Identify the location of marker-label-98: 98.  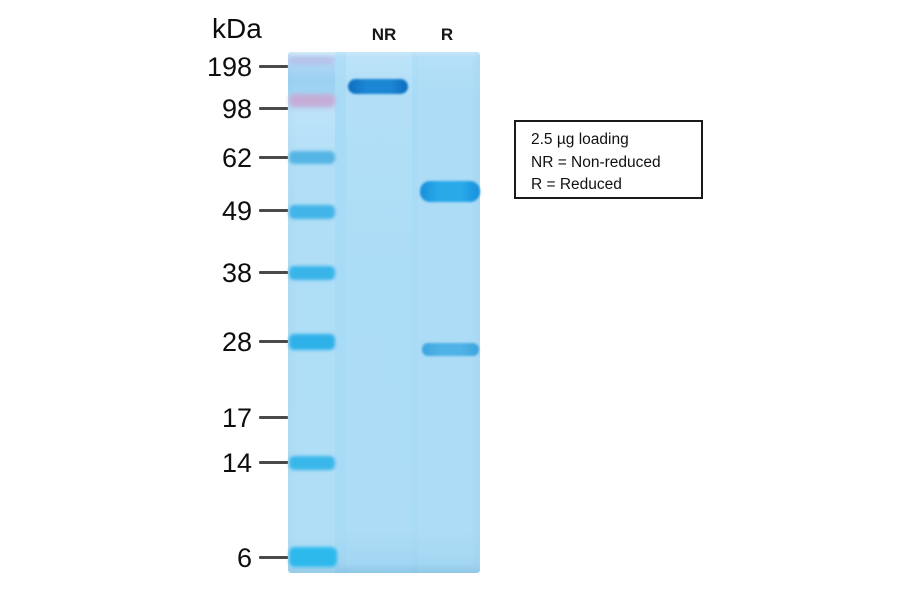
(236, 109).